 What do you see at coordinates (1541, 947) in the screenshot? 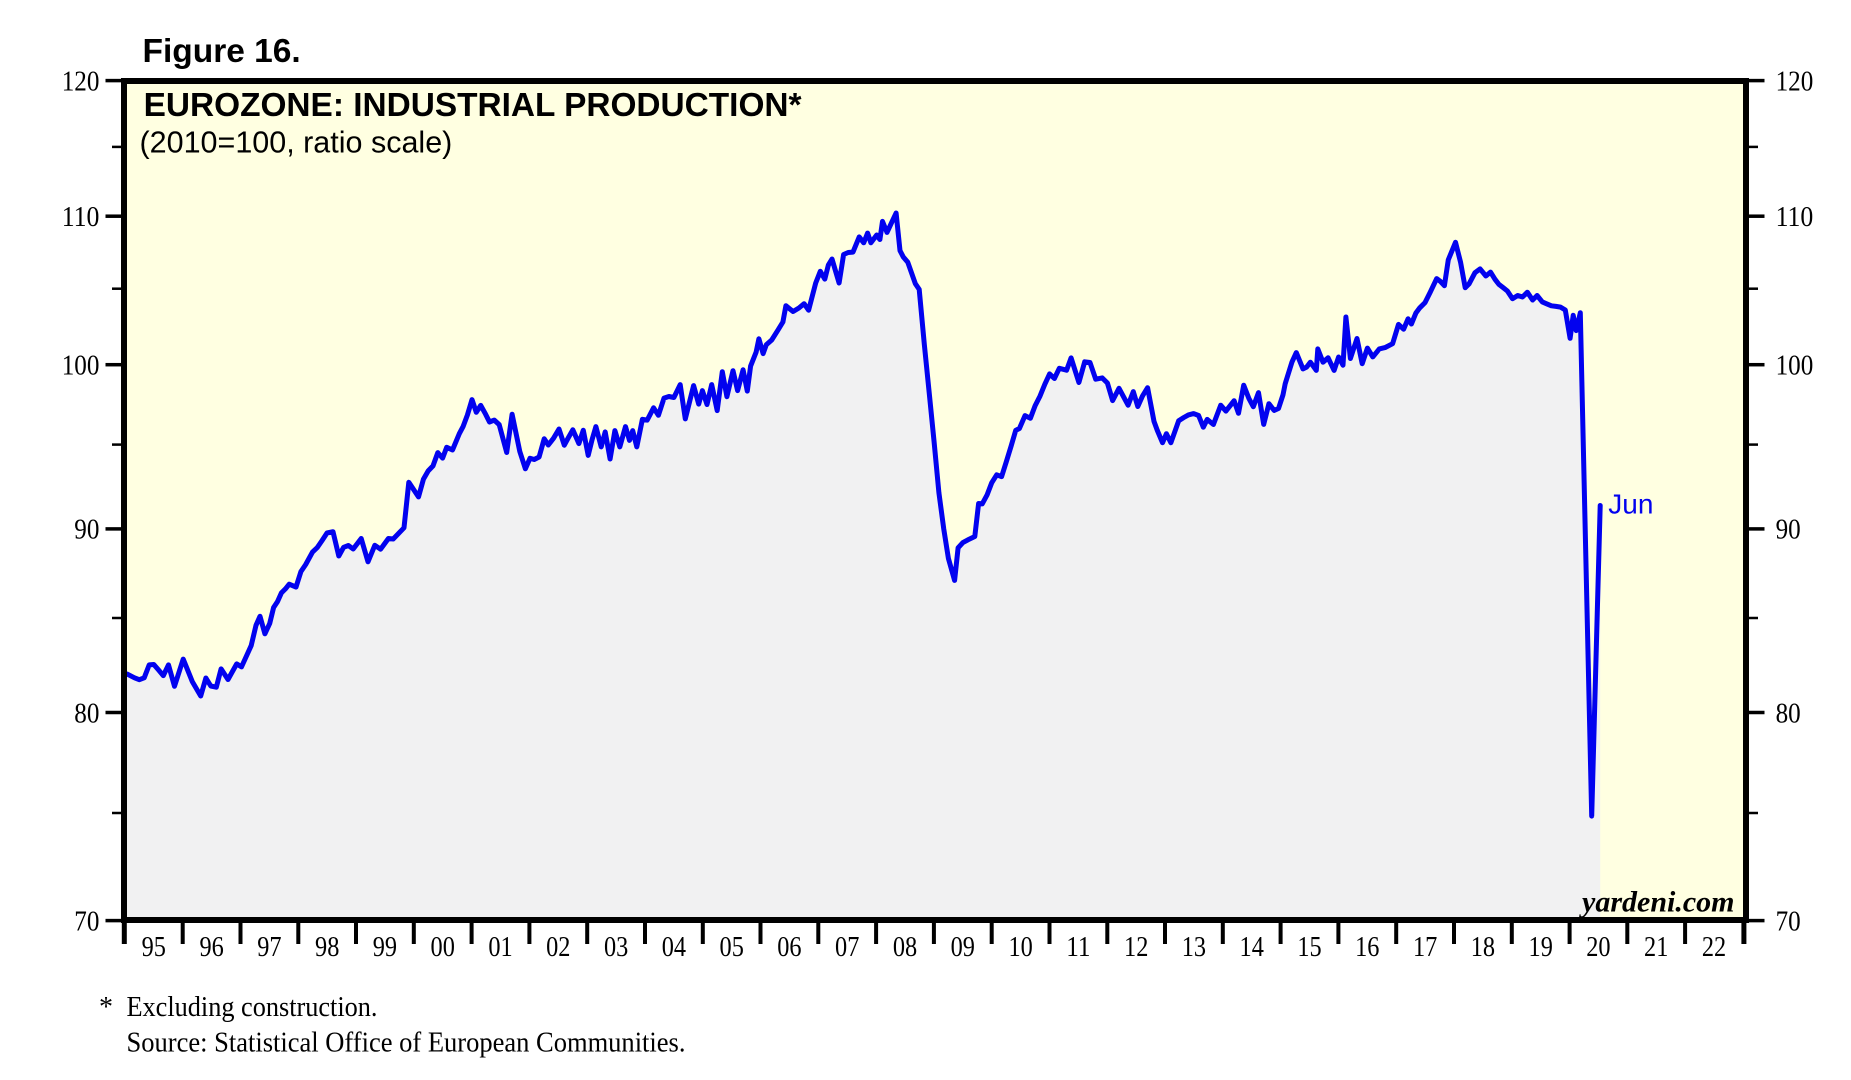
I see `svg-text: 19` at bounding box center [1541, 947].